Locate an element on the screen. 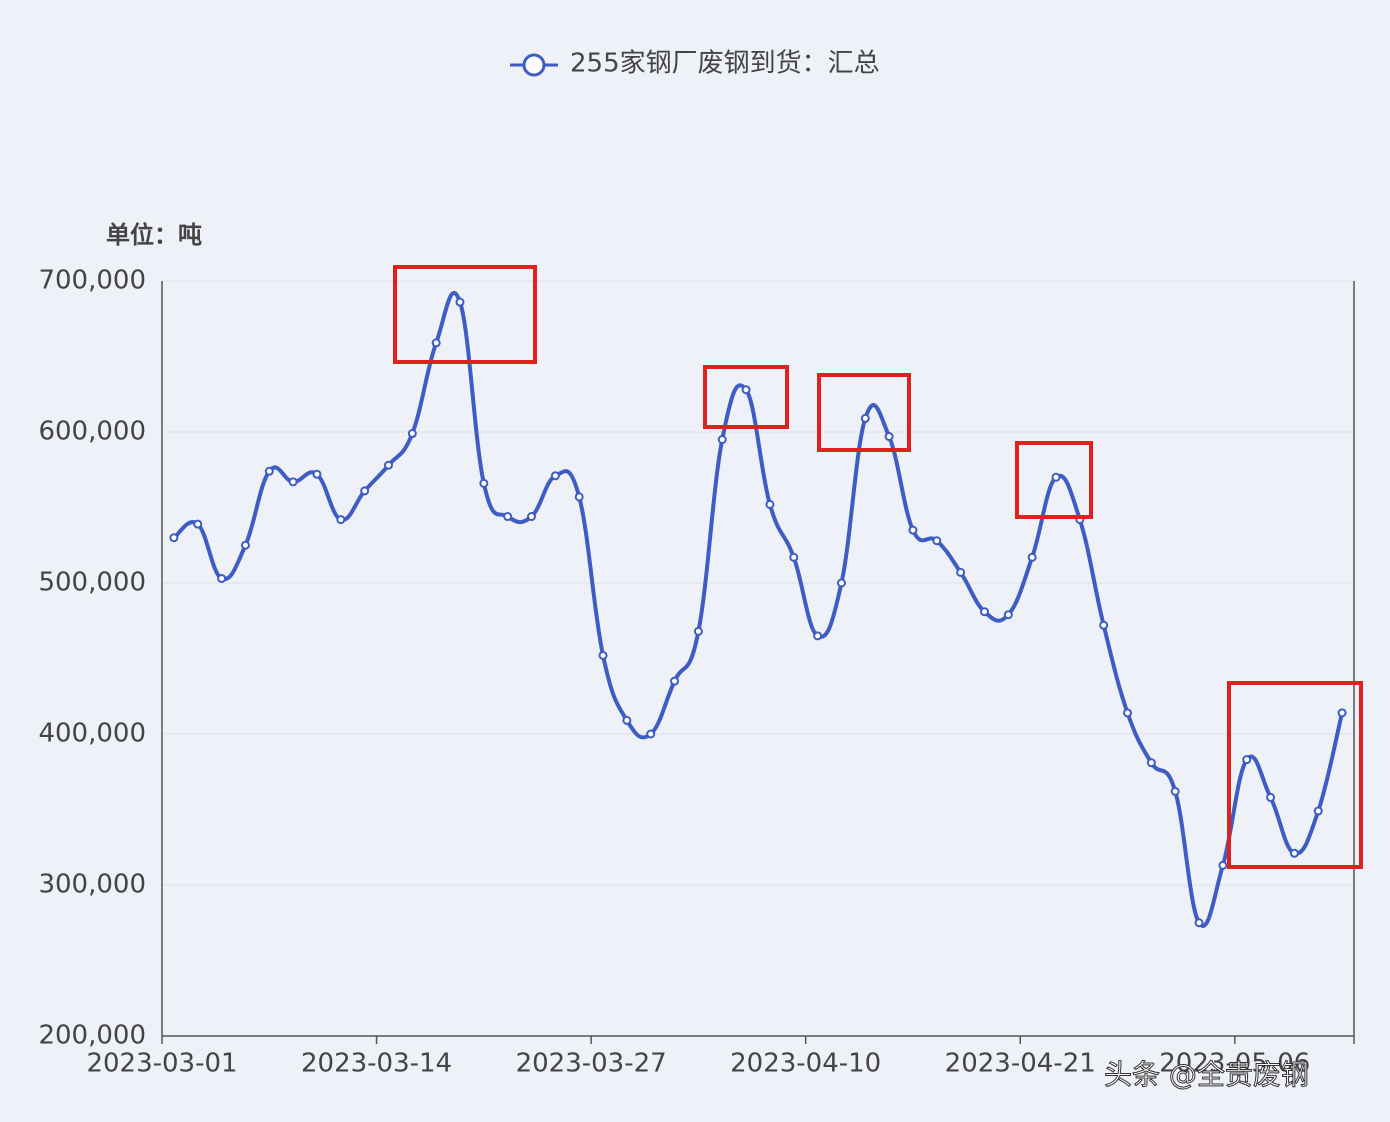 This screenshot has height=1122, width=1390. y-tick-label: 300,000 is located at coordinates (92, 885).